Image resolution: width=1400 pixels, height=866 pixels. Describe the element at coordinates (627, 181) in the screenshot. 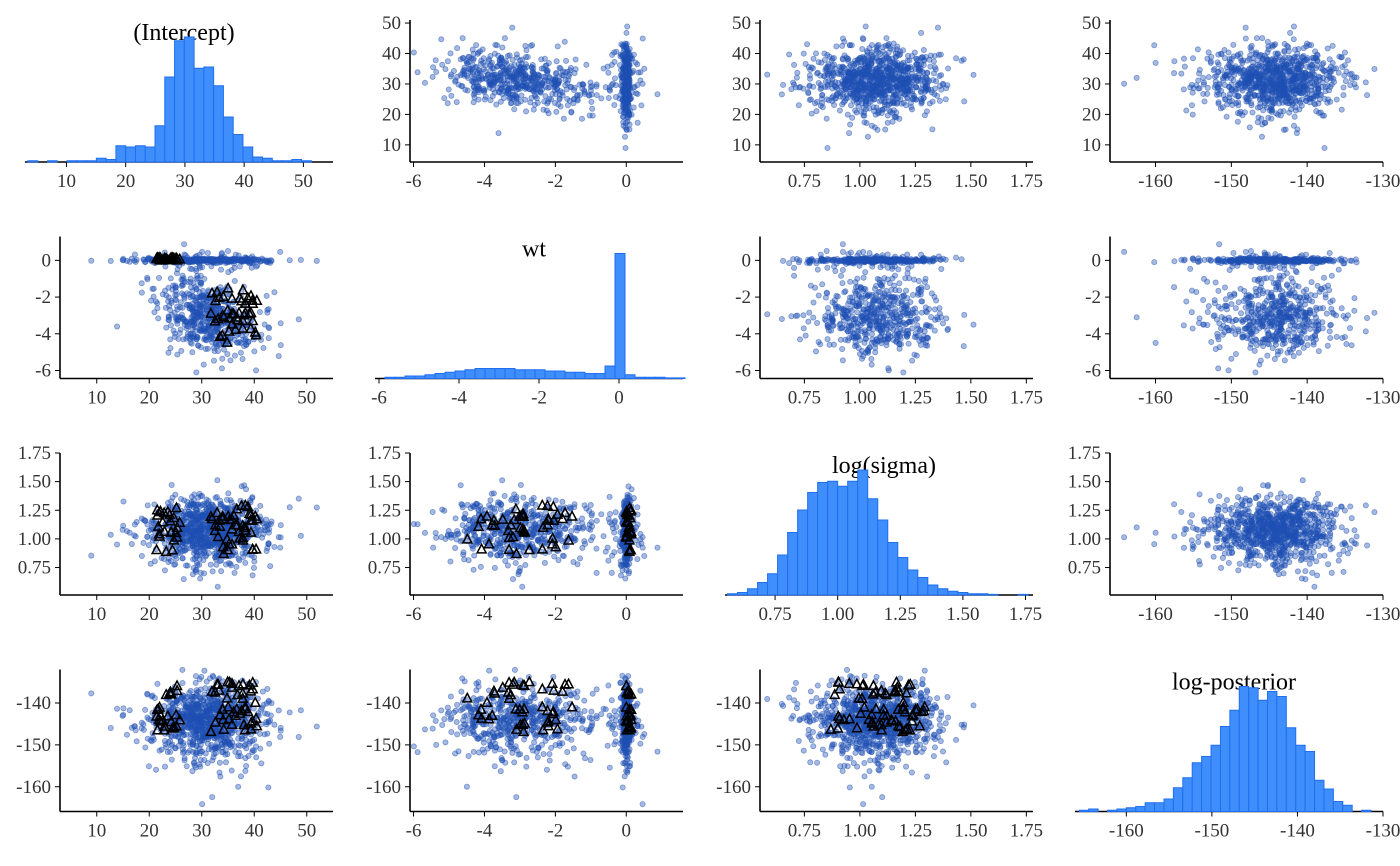

I see `x-tick-label: 0` at that location.